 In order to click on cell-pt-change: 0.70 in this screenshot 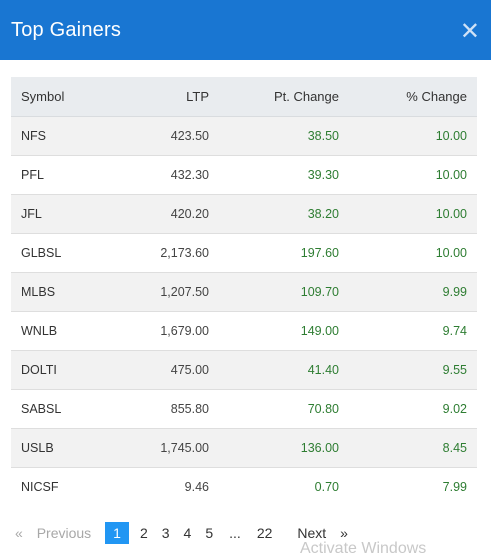, I will do `click(326, 486)`.